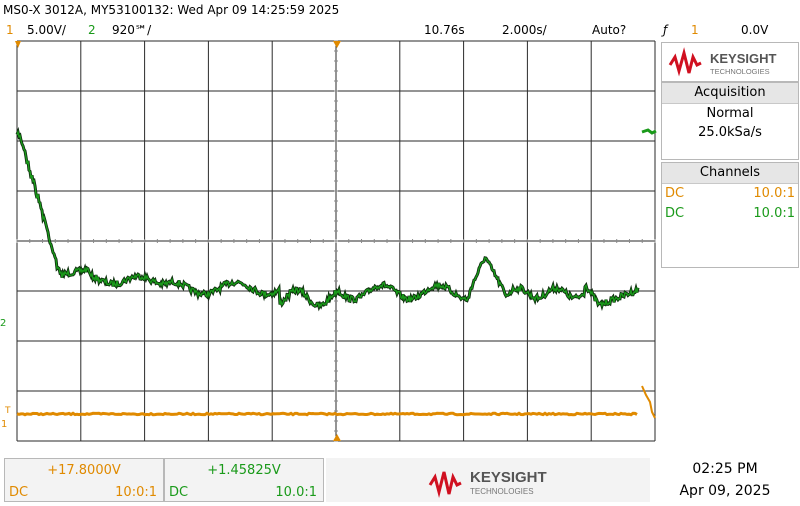 This screenshot has height=506, width=800. I want to click on acquisition-panel: Acquisition Normal 25.0kSa/s, so click(730, 121).